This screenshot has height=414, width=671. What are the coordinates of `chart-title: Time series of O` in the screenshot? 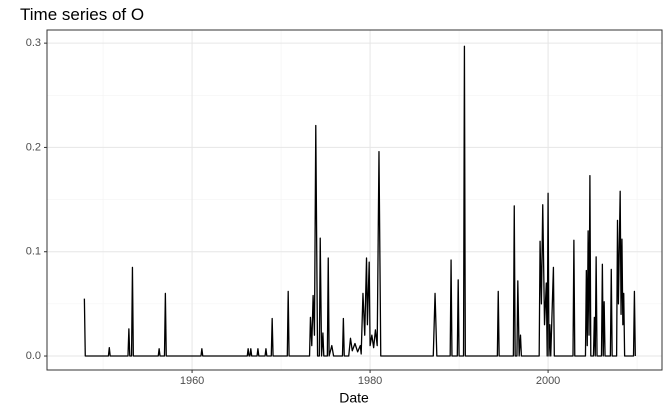 It's located at (82, 14).